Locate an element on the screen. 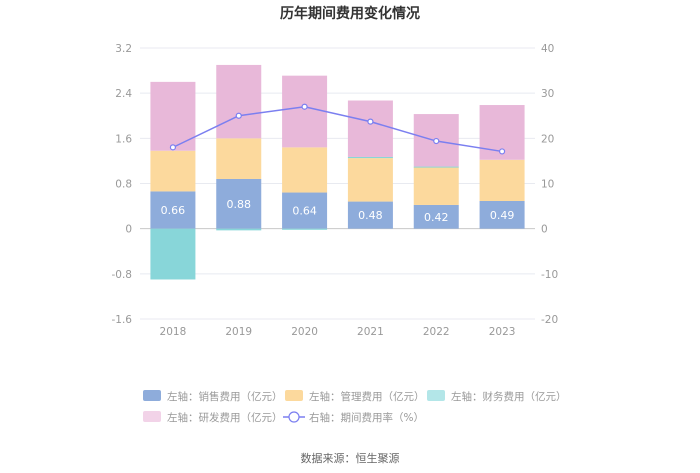 The image size is (700, 473). bar-data-label: 0.88 is located at coordinates (239, 204).